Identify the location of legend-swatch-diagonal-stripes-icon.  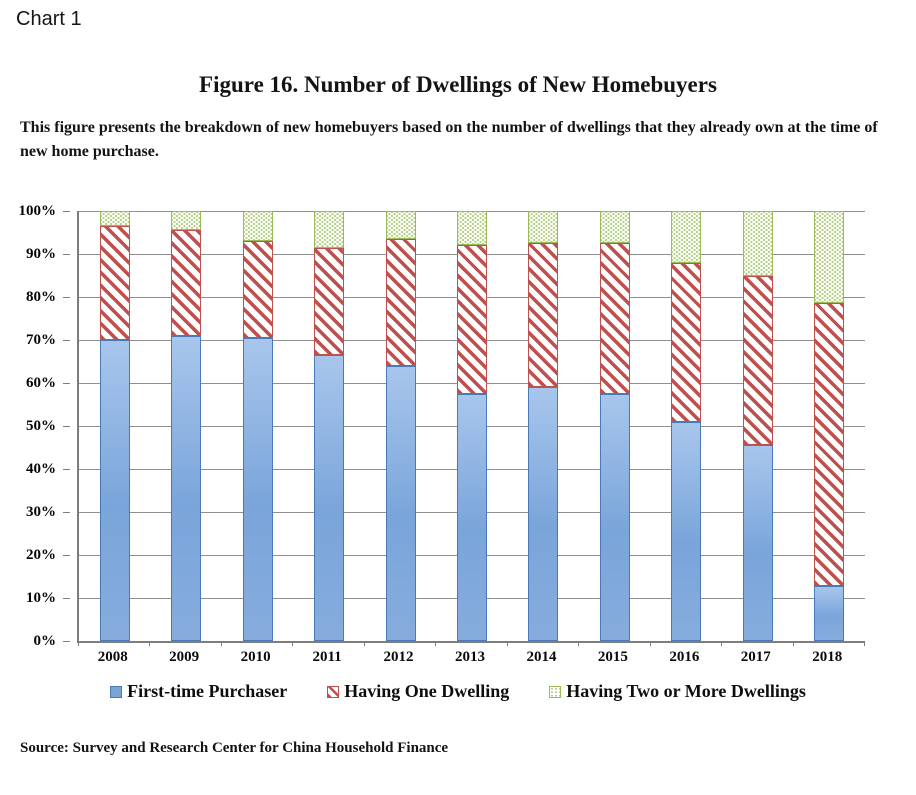
(333, 691).